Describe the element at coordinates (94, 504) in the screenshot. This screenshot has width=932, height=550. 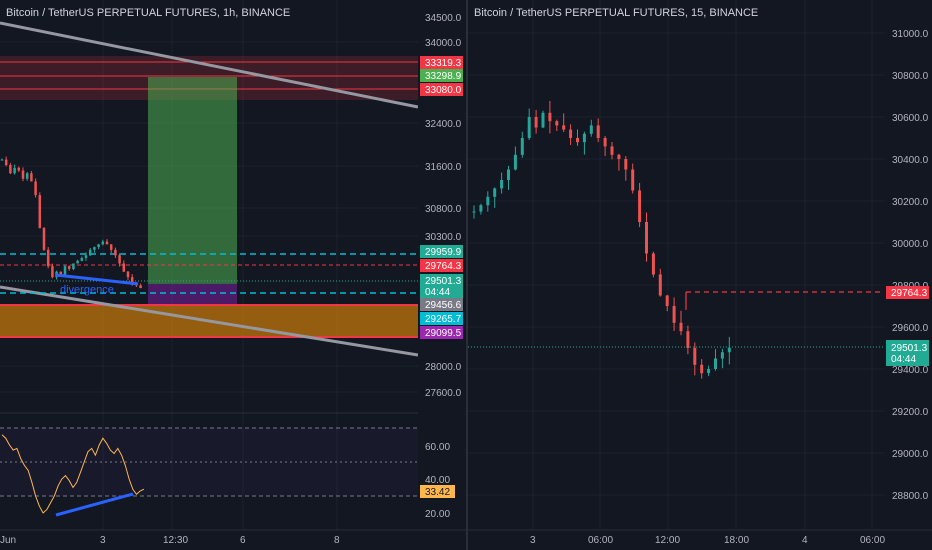
I see `rsi-divergence-line` at that location.